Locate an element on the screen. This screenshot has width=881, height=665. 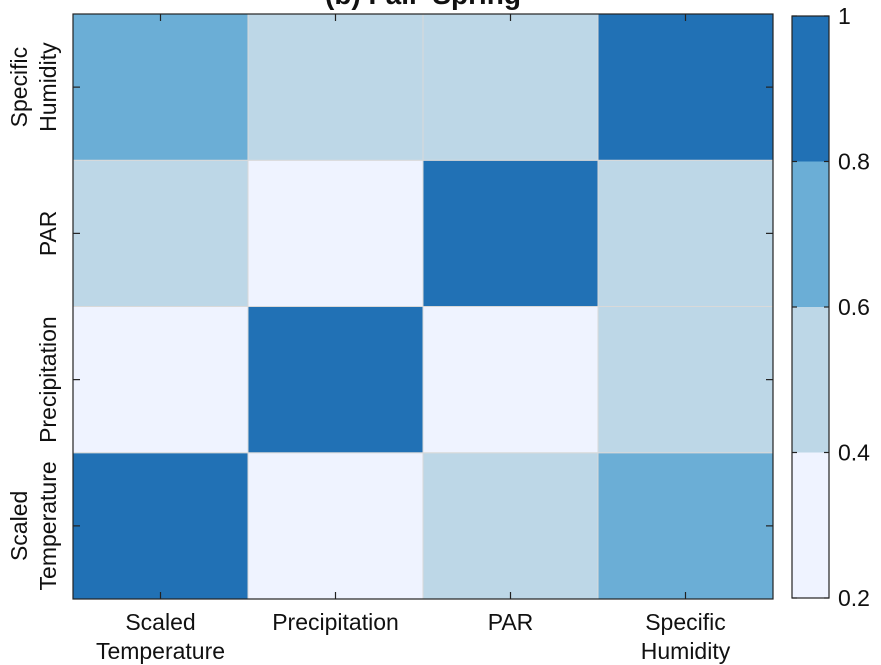
y-tick-label: Humidity is located at coordinates (48, 87).